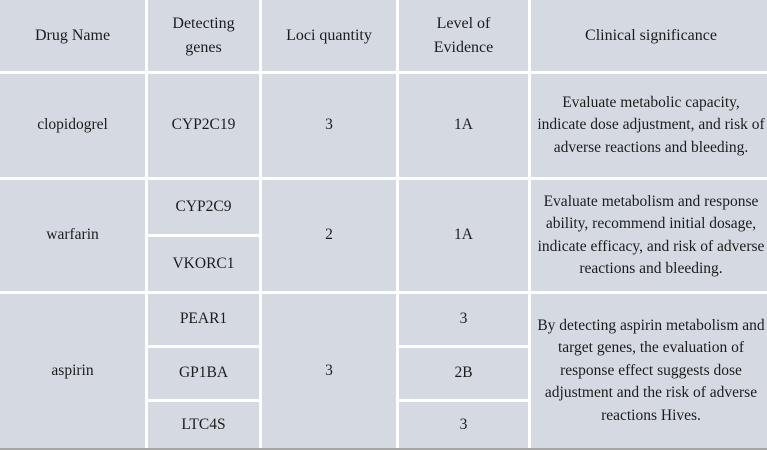  I want to click on header-clinical-significance: Clinical significance, so click(649, 35).